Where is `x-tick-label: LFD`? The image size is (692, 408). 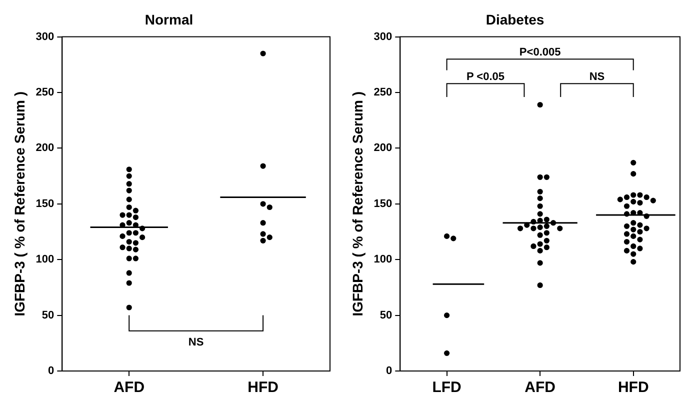 x-tick-label: LFD is located at coordinates (447, 387).